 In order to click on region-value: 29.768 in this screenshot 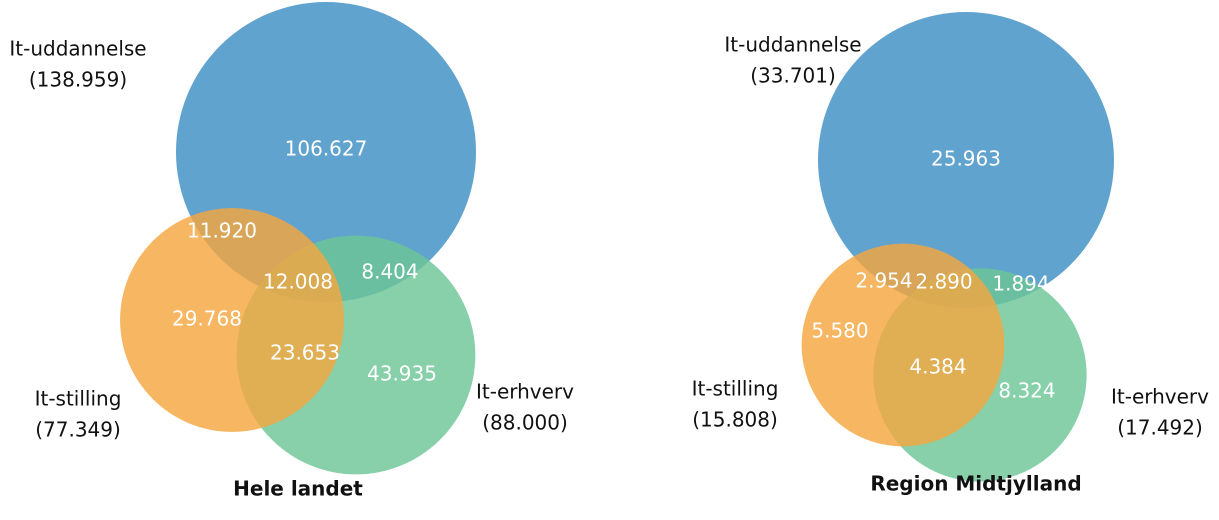, I will do `click(207, 319)`.